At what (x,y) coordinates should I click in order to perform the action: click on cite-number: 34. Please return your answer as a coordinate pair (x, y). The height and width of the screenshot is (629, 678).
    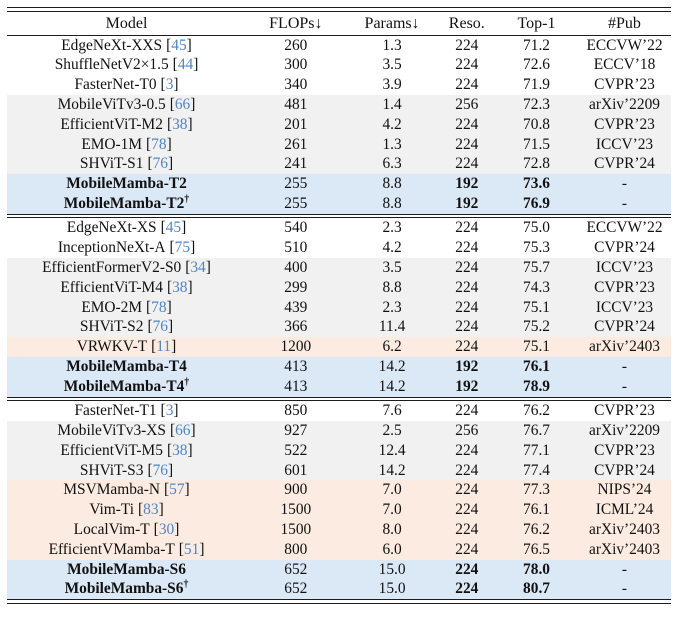
    Looking at the image, I should click on (198, 267).